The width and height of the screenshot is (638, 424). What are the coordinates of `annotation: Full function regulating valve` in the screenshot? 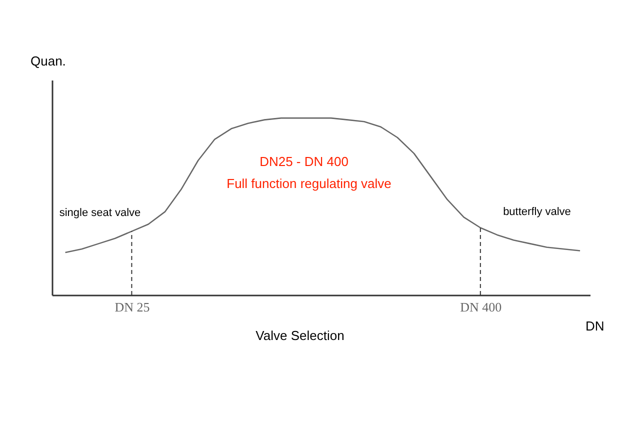 It's located at (309, 183).